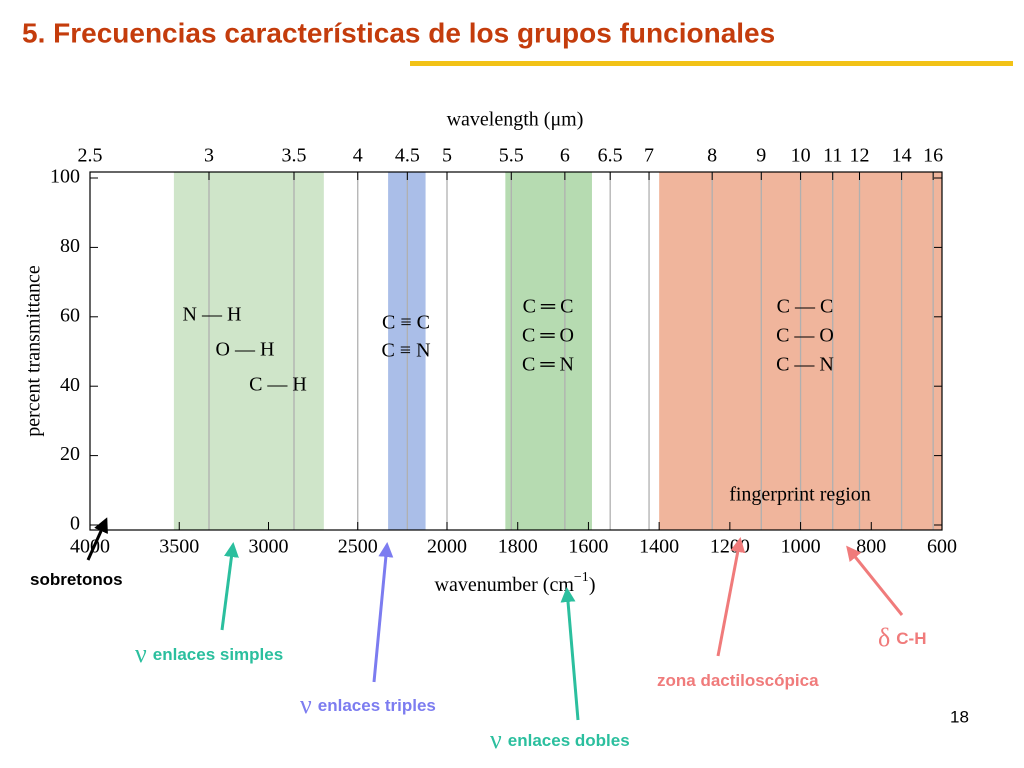  I want to click on x-axis-label-sup: −1, so click(581, 577).